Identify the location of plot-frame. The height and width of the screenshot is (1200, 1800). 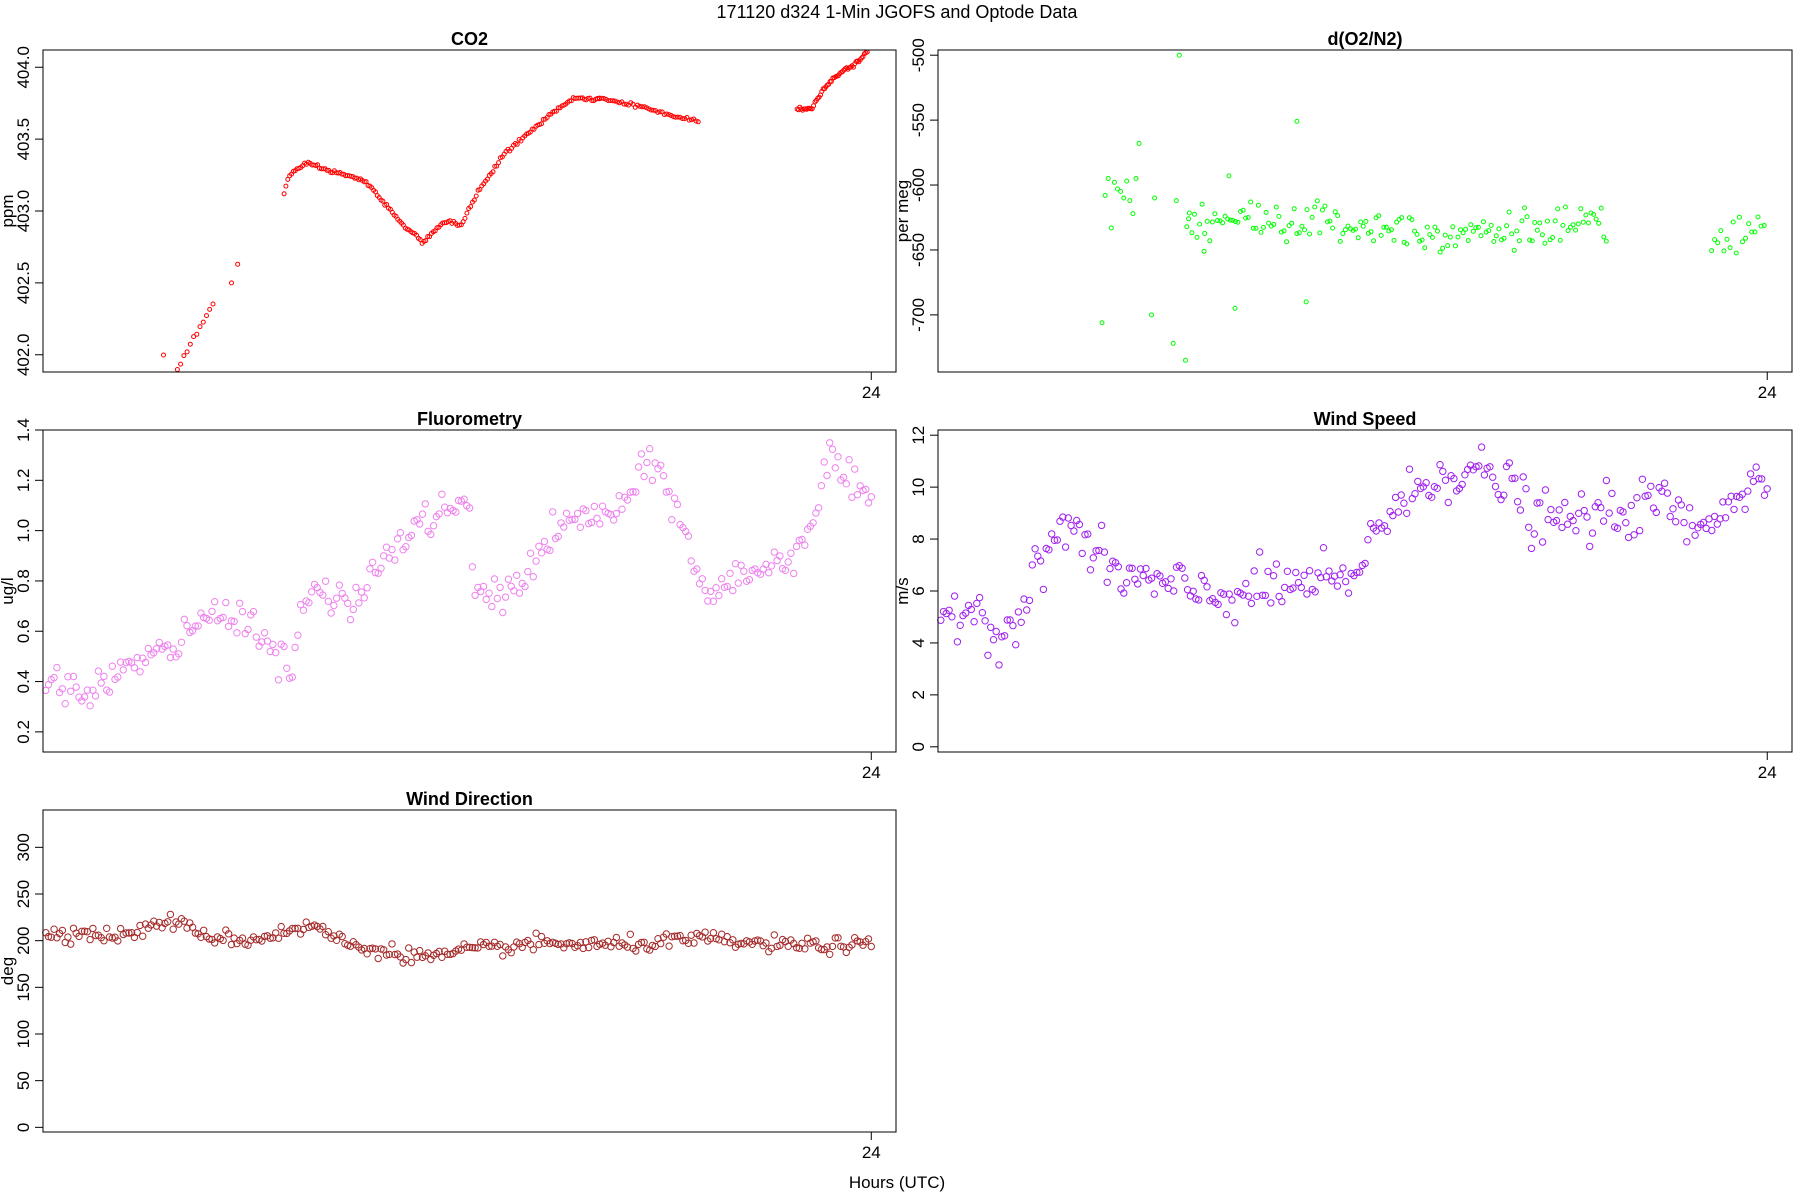
(1365, 591).